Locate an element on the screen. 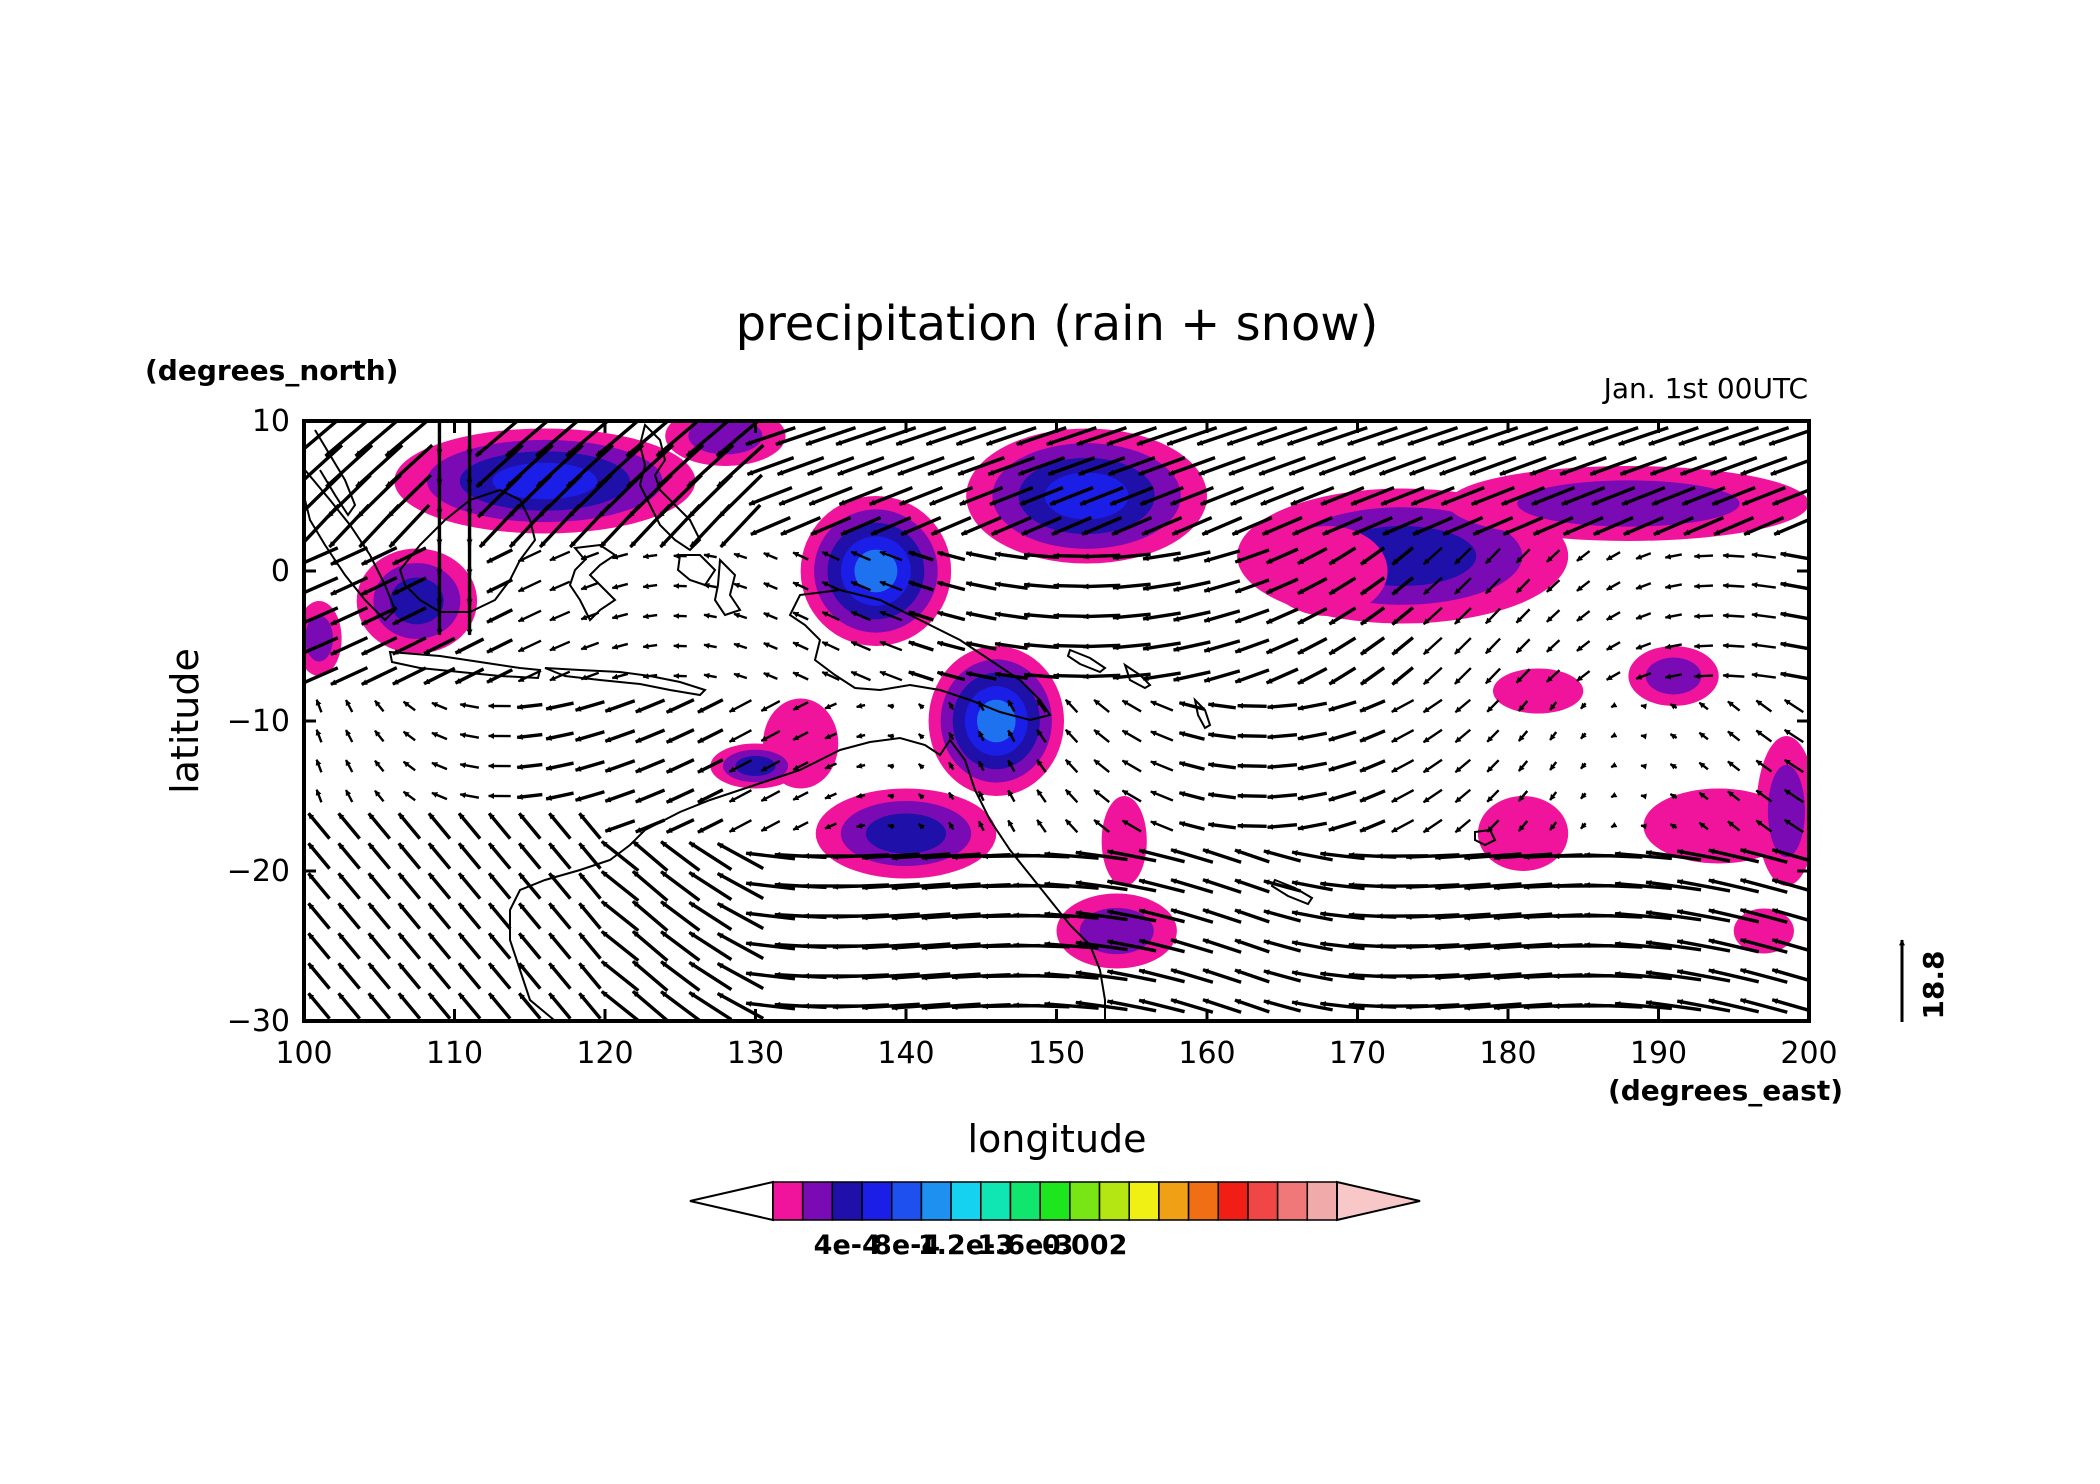 The image size is (2100, 1484). y-axis-label: latitude is located at coordinates (185, 721).